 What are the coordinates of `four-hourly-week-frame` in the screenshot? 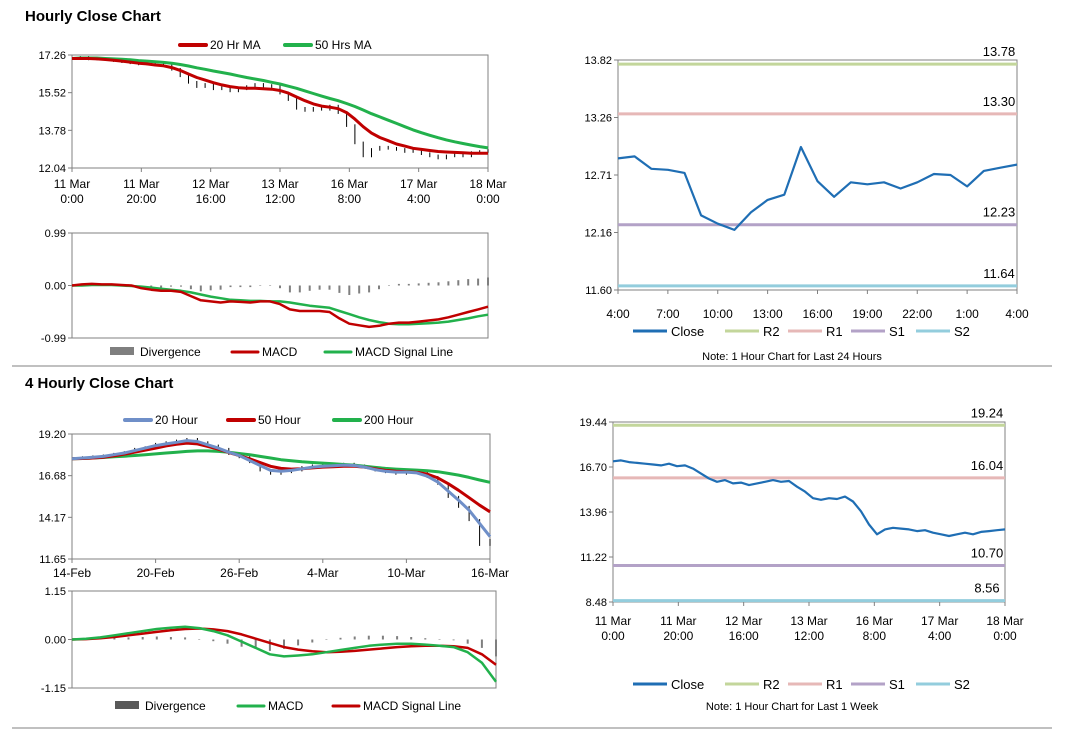 It's located at (809, 512).